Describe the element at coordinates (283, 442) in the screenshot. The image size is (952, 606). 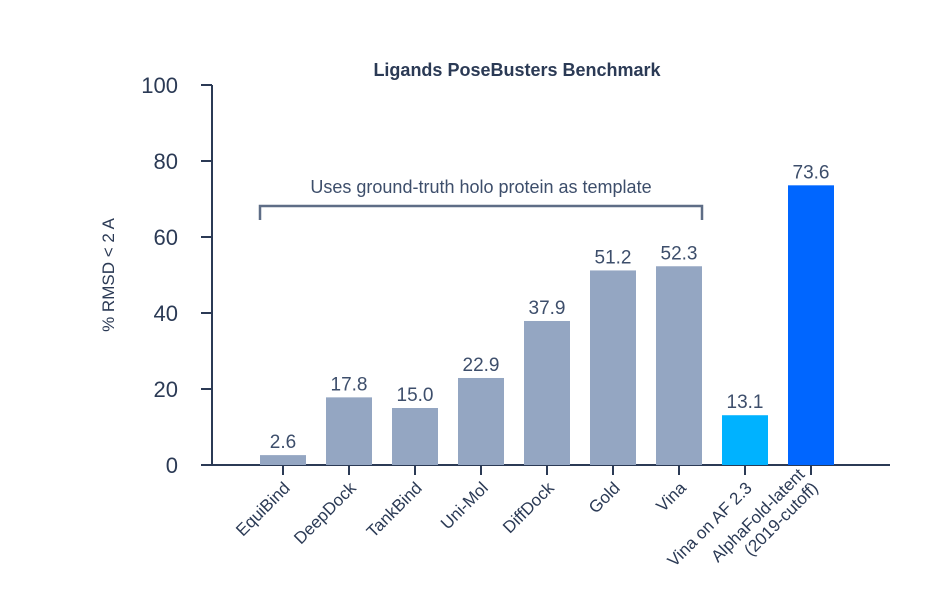
I see `bar-value-label: 2.6` at that location.